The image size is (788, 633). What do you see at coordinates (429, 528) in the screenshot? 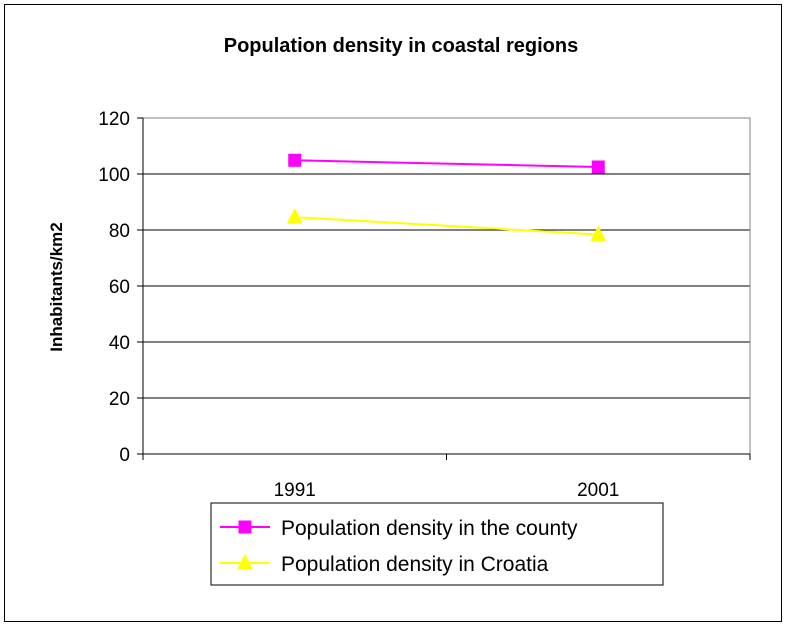
I see `legend-label: Population density in the county` at bounding box center [429, 528].